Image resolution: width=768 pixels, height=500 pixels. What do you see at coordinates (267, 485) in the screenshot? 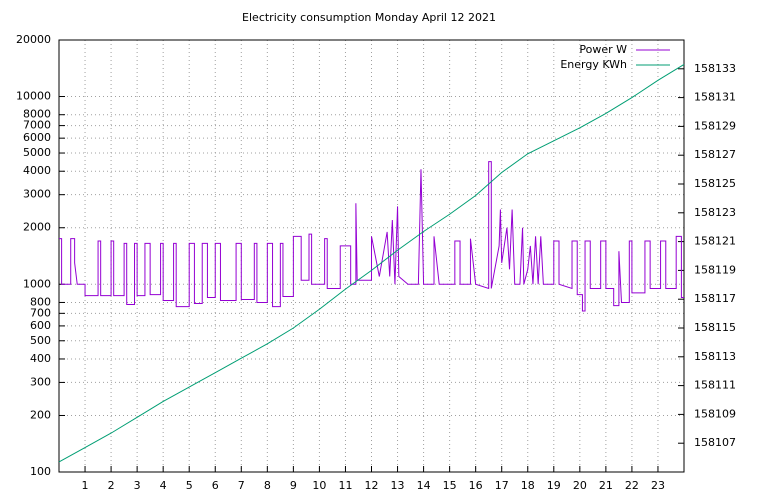
I see `x-tick-label: 8` at bounding box center [267, 485].